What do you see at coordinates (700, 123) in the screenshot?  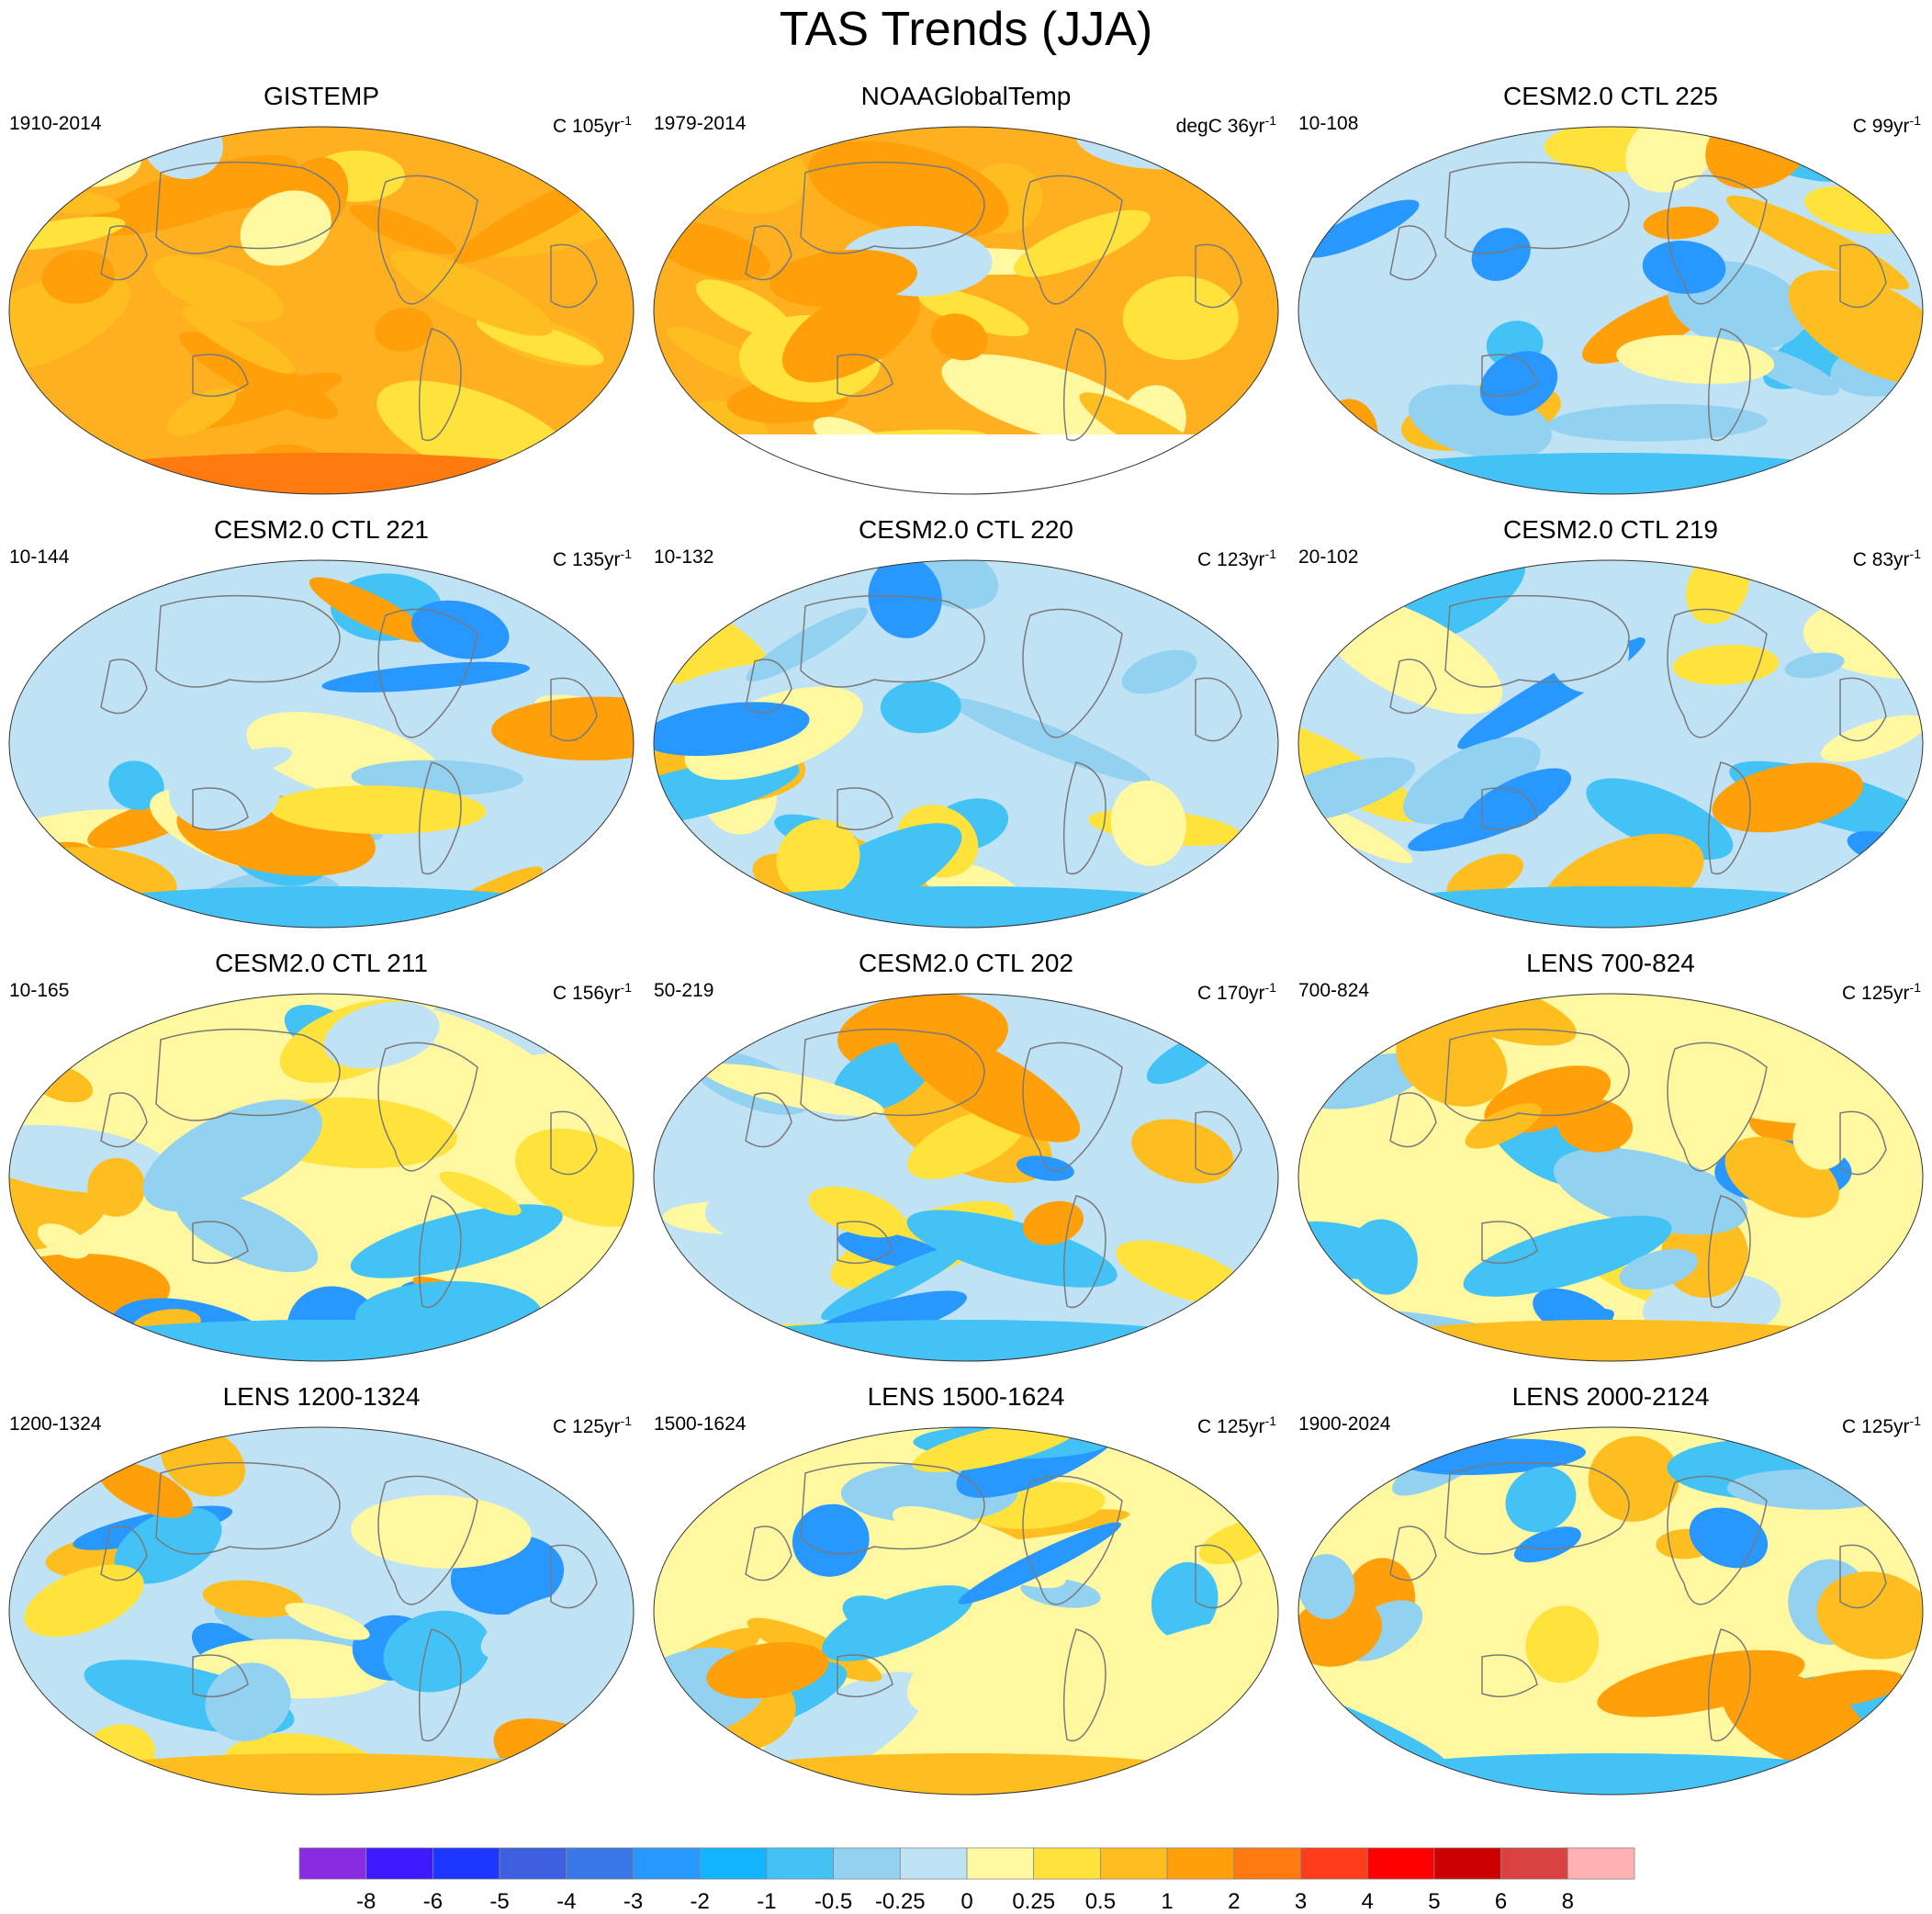 I see `panel-period-label: 1979-2014` at bounding box center [700, 123].